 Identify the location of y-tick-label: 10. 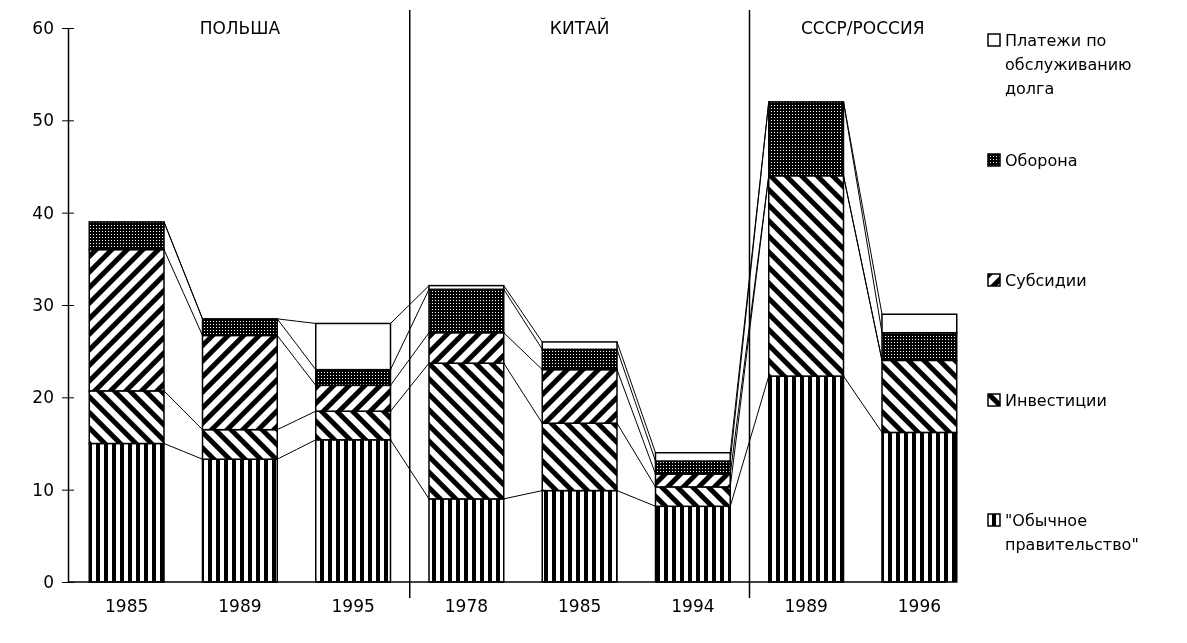
(43, 489).